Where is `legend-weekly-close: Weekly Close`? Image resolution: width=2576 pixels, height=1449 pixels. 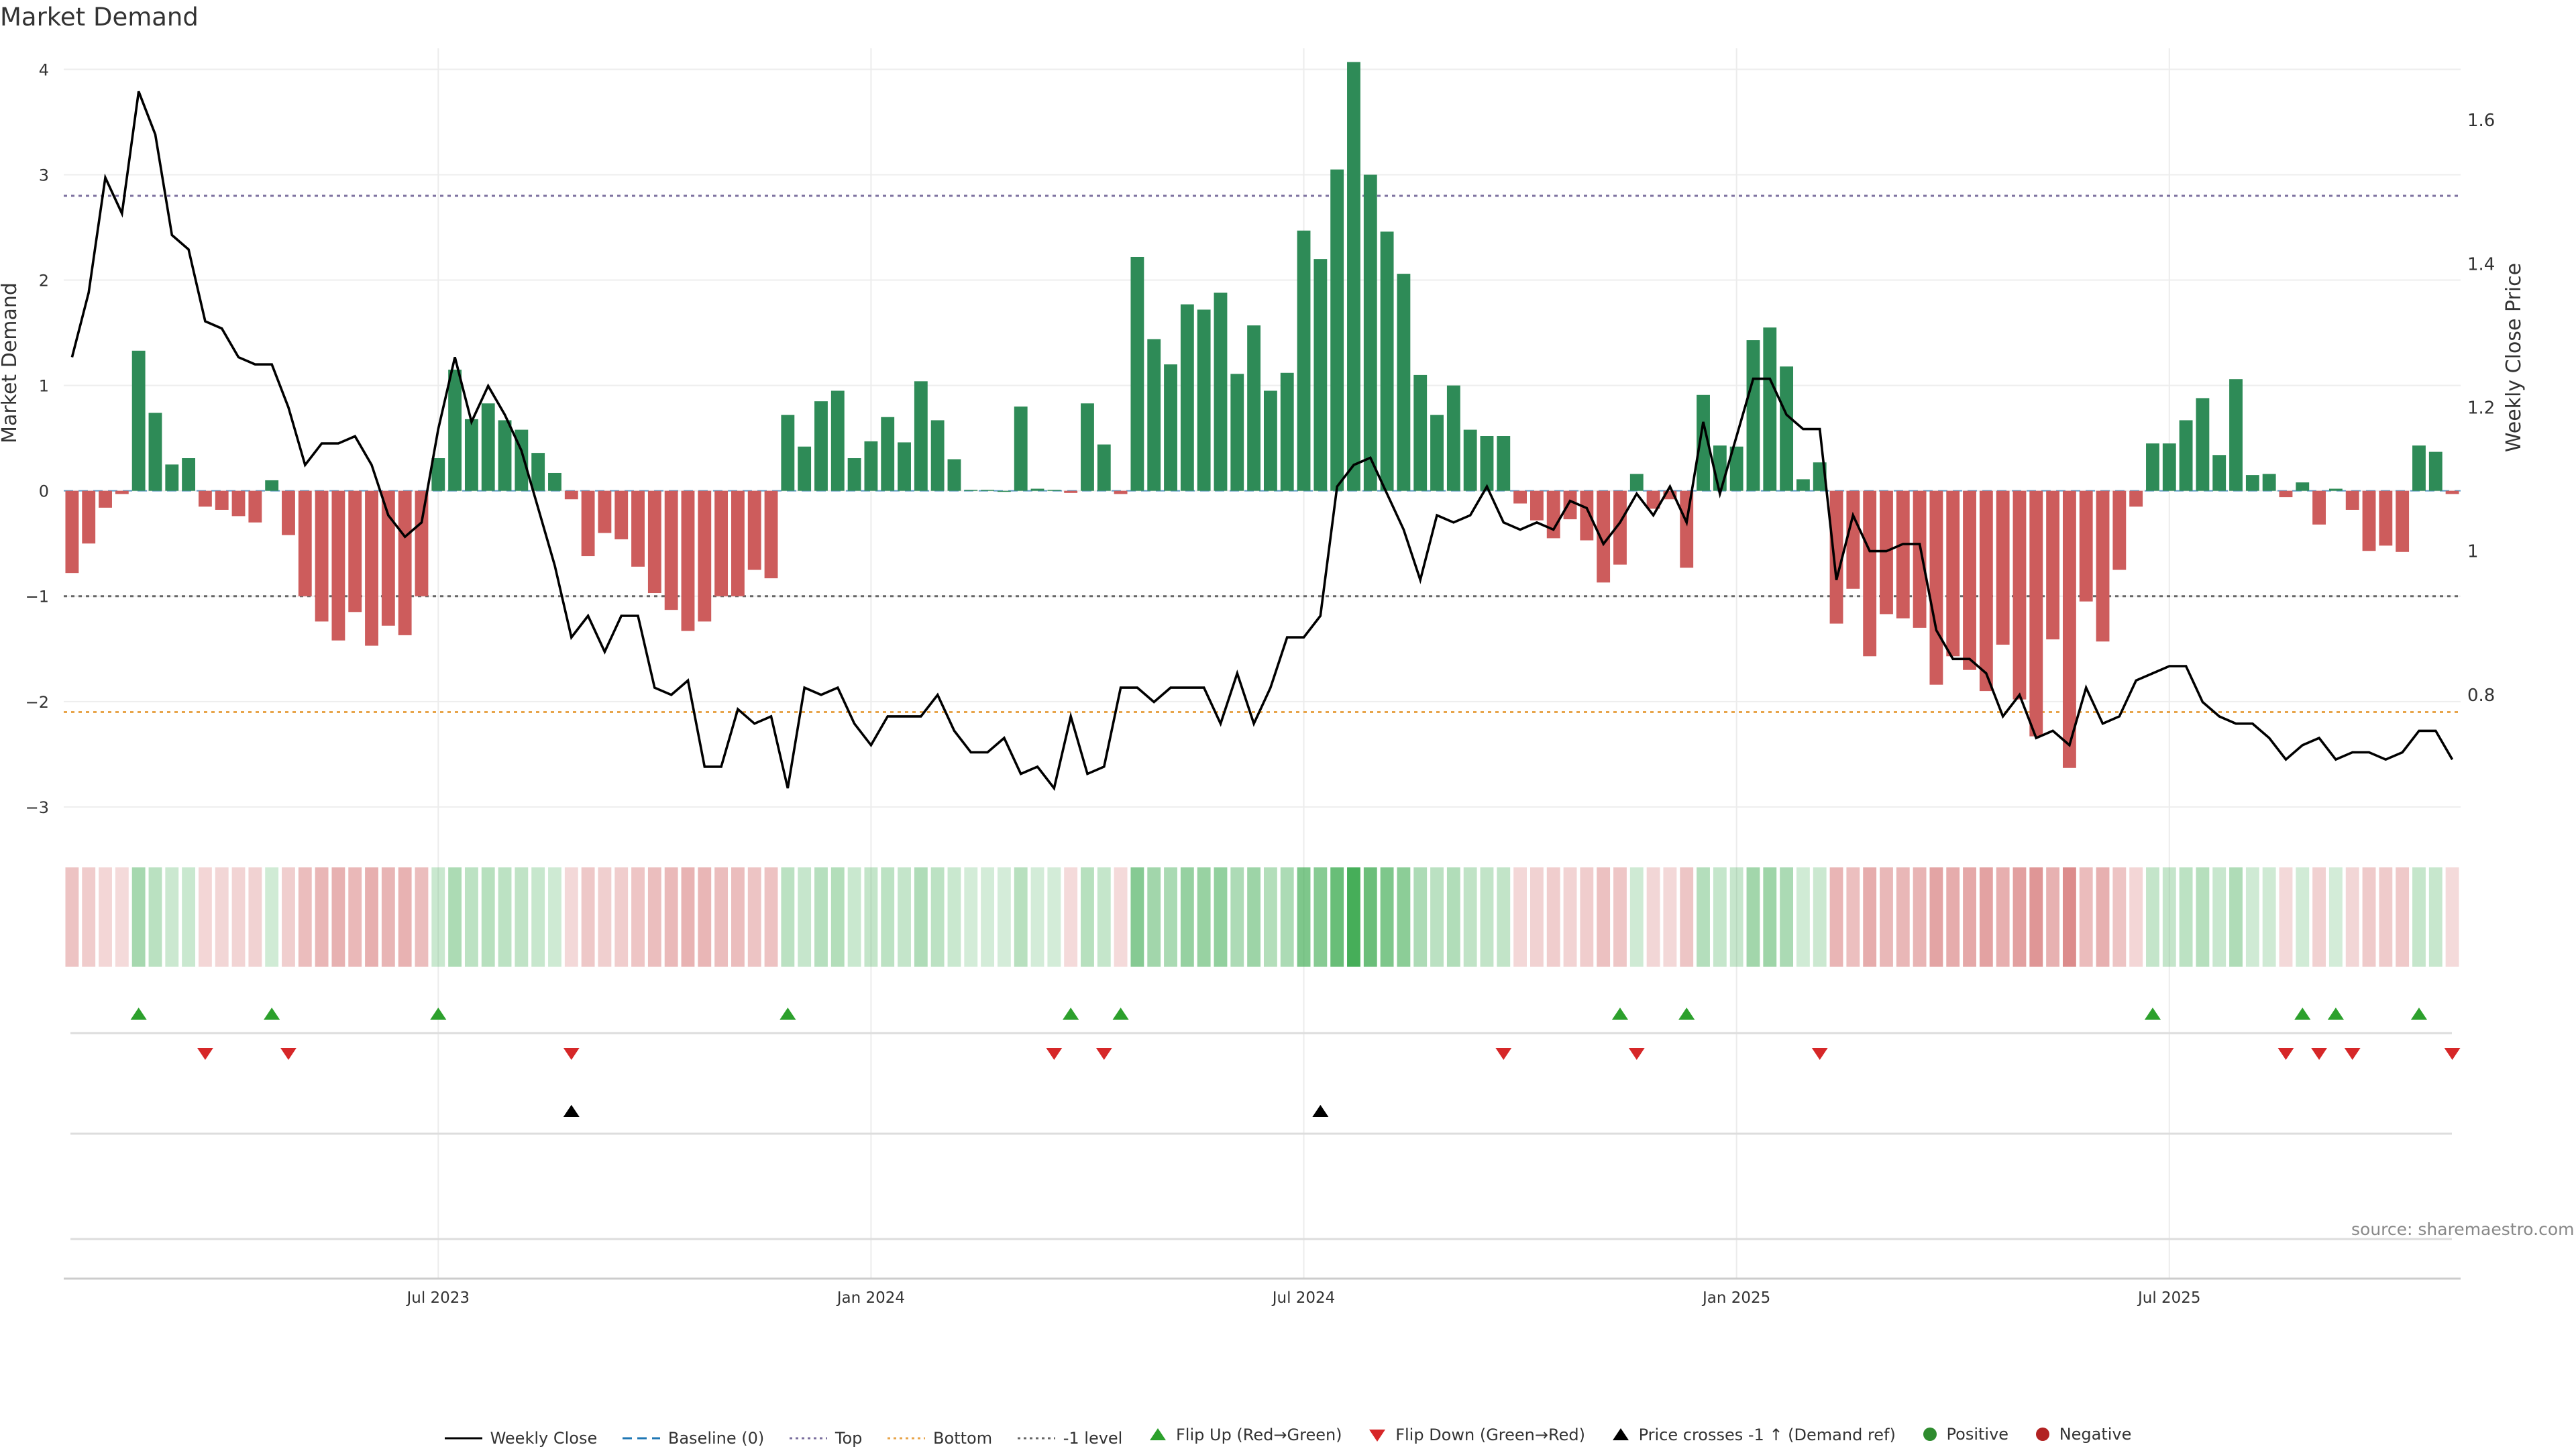
legend-weekly-close: Weekly Close is located at coordinates (520, 1438).